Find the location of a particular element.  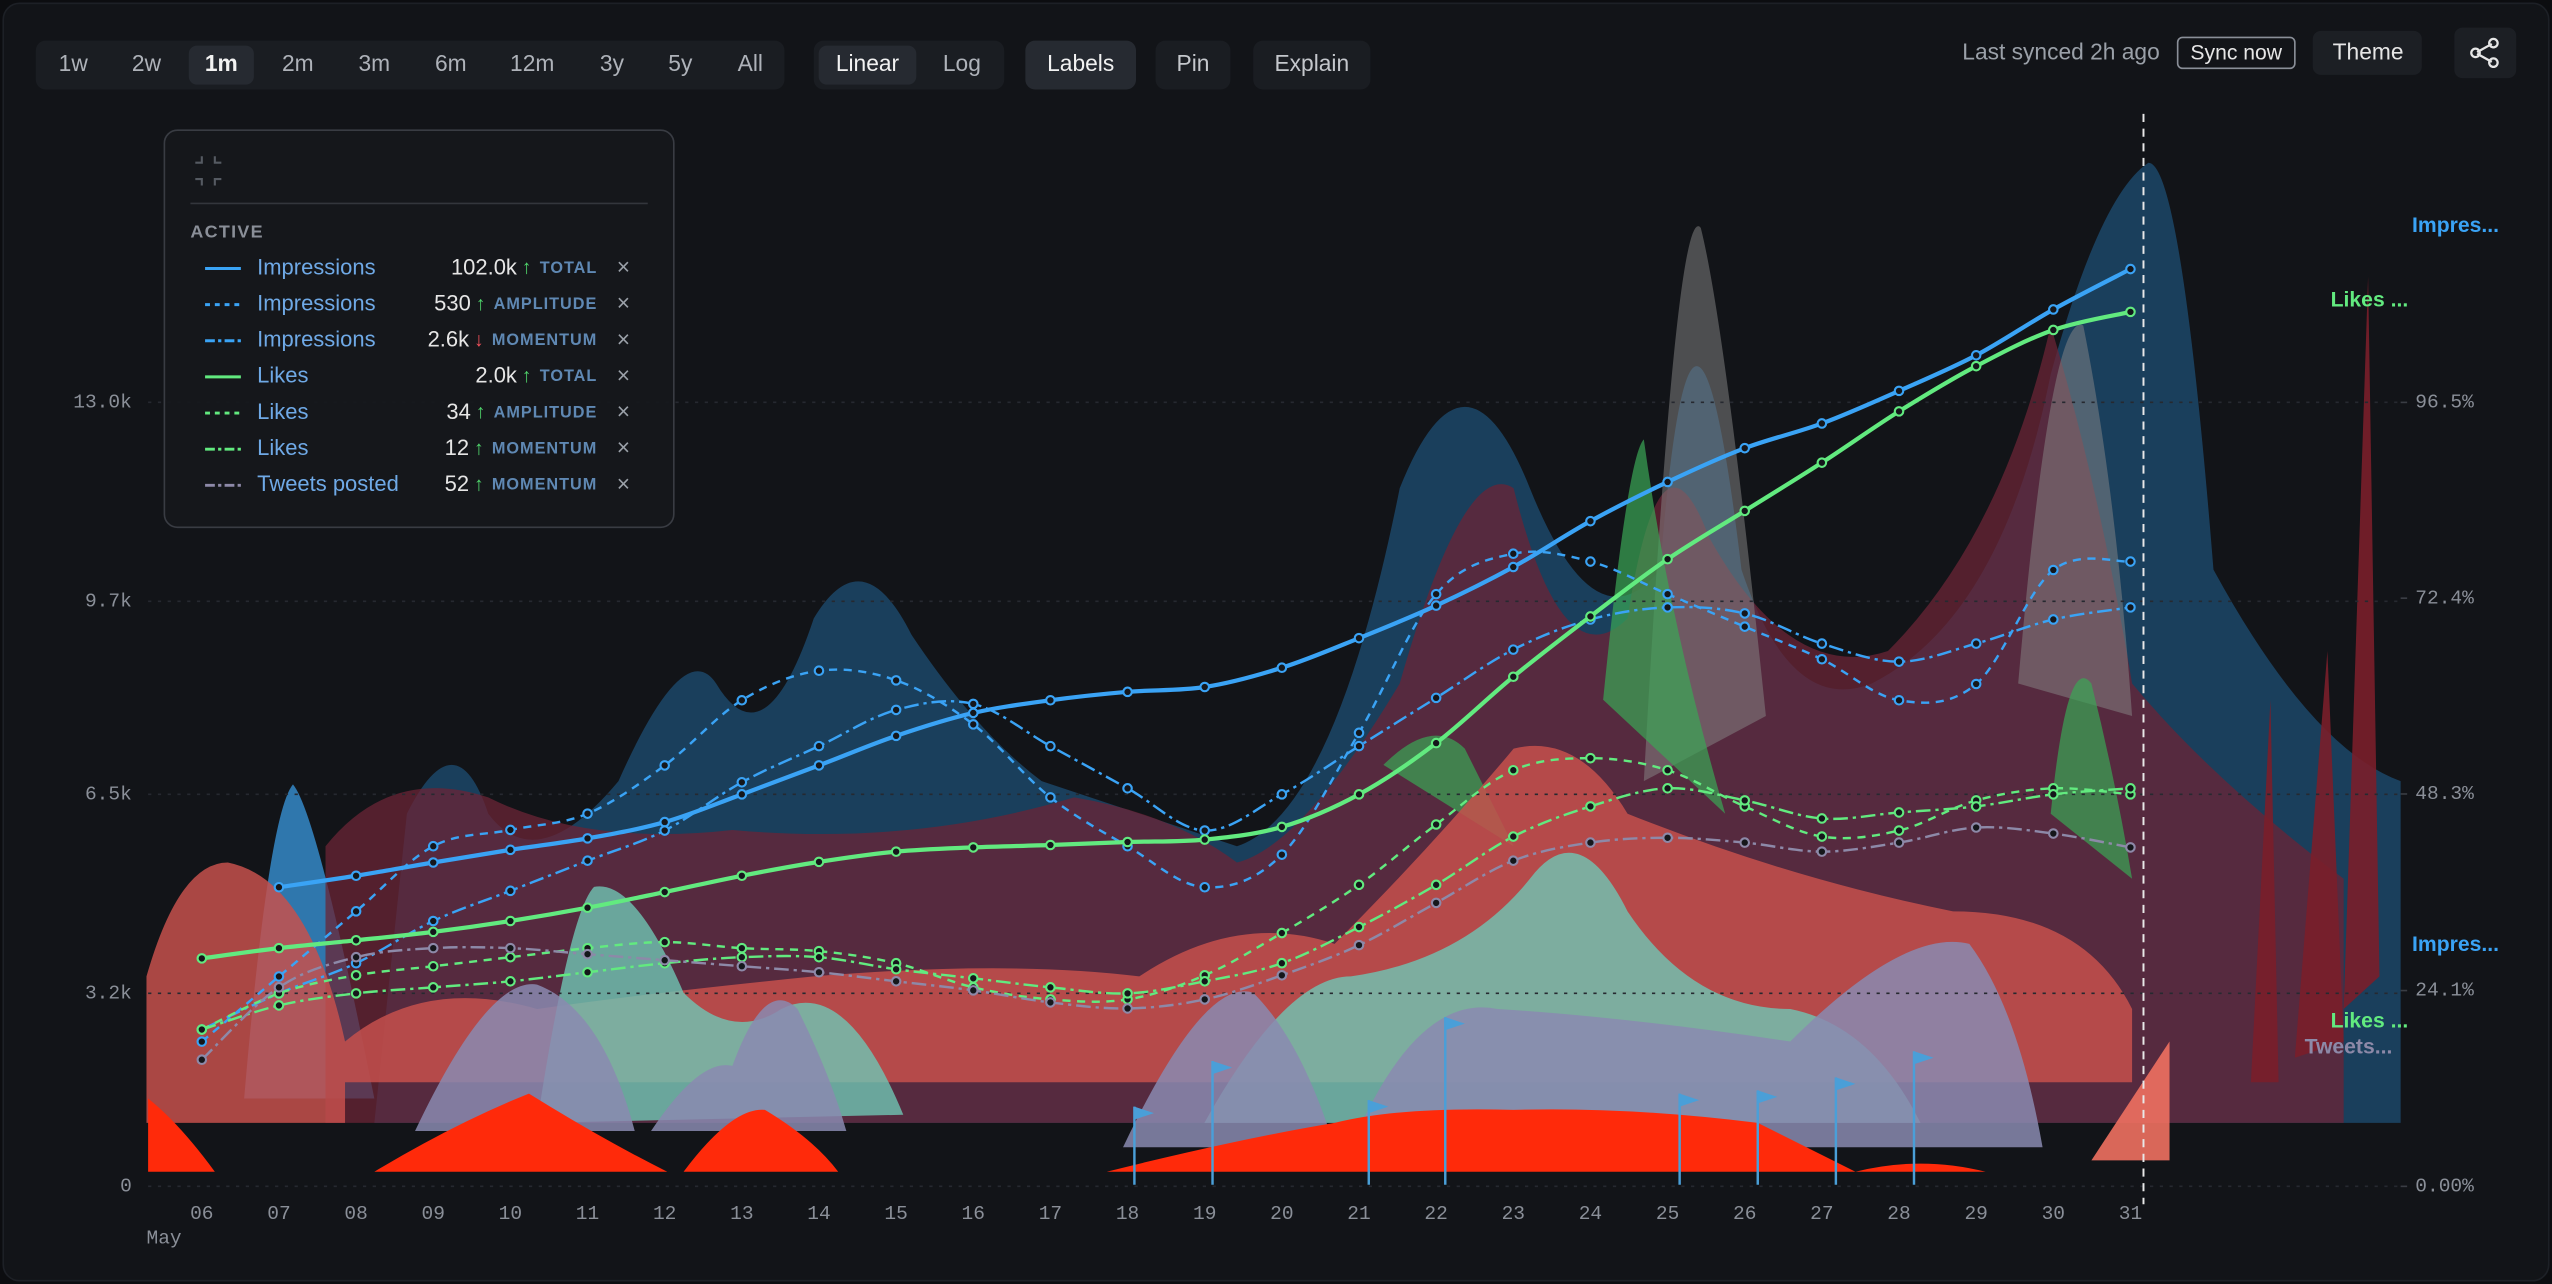

sync-bg is located at coordinates (2236, 53).